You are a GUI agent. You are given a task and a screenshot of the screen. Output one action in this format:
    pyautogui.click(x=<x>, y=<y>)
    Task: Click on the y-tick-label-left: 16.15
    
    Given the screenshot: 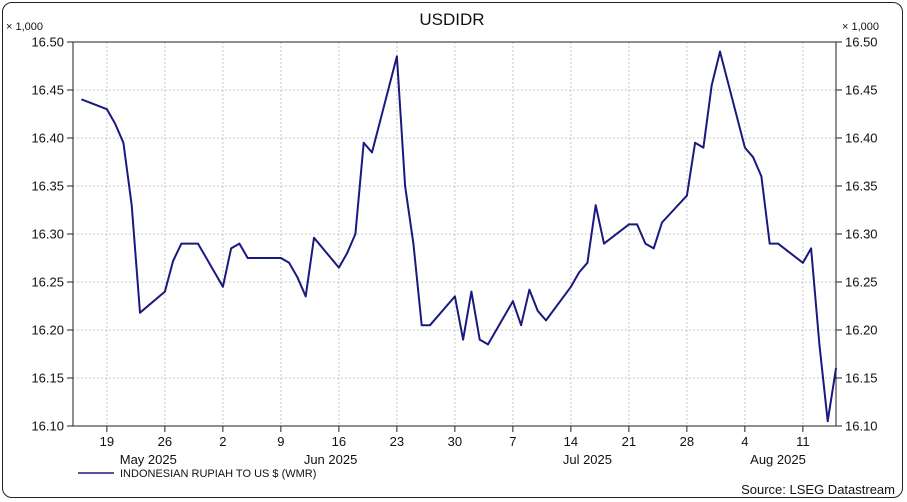 What is the action you would take?
    pyautogui.click(x=47, y=378)
    